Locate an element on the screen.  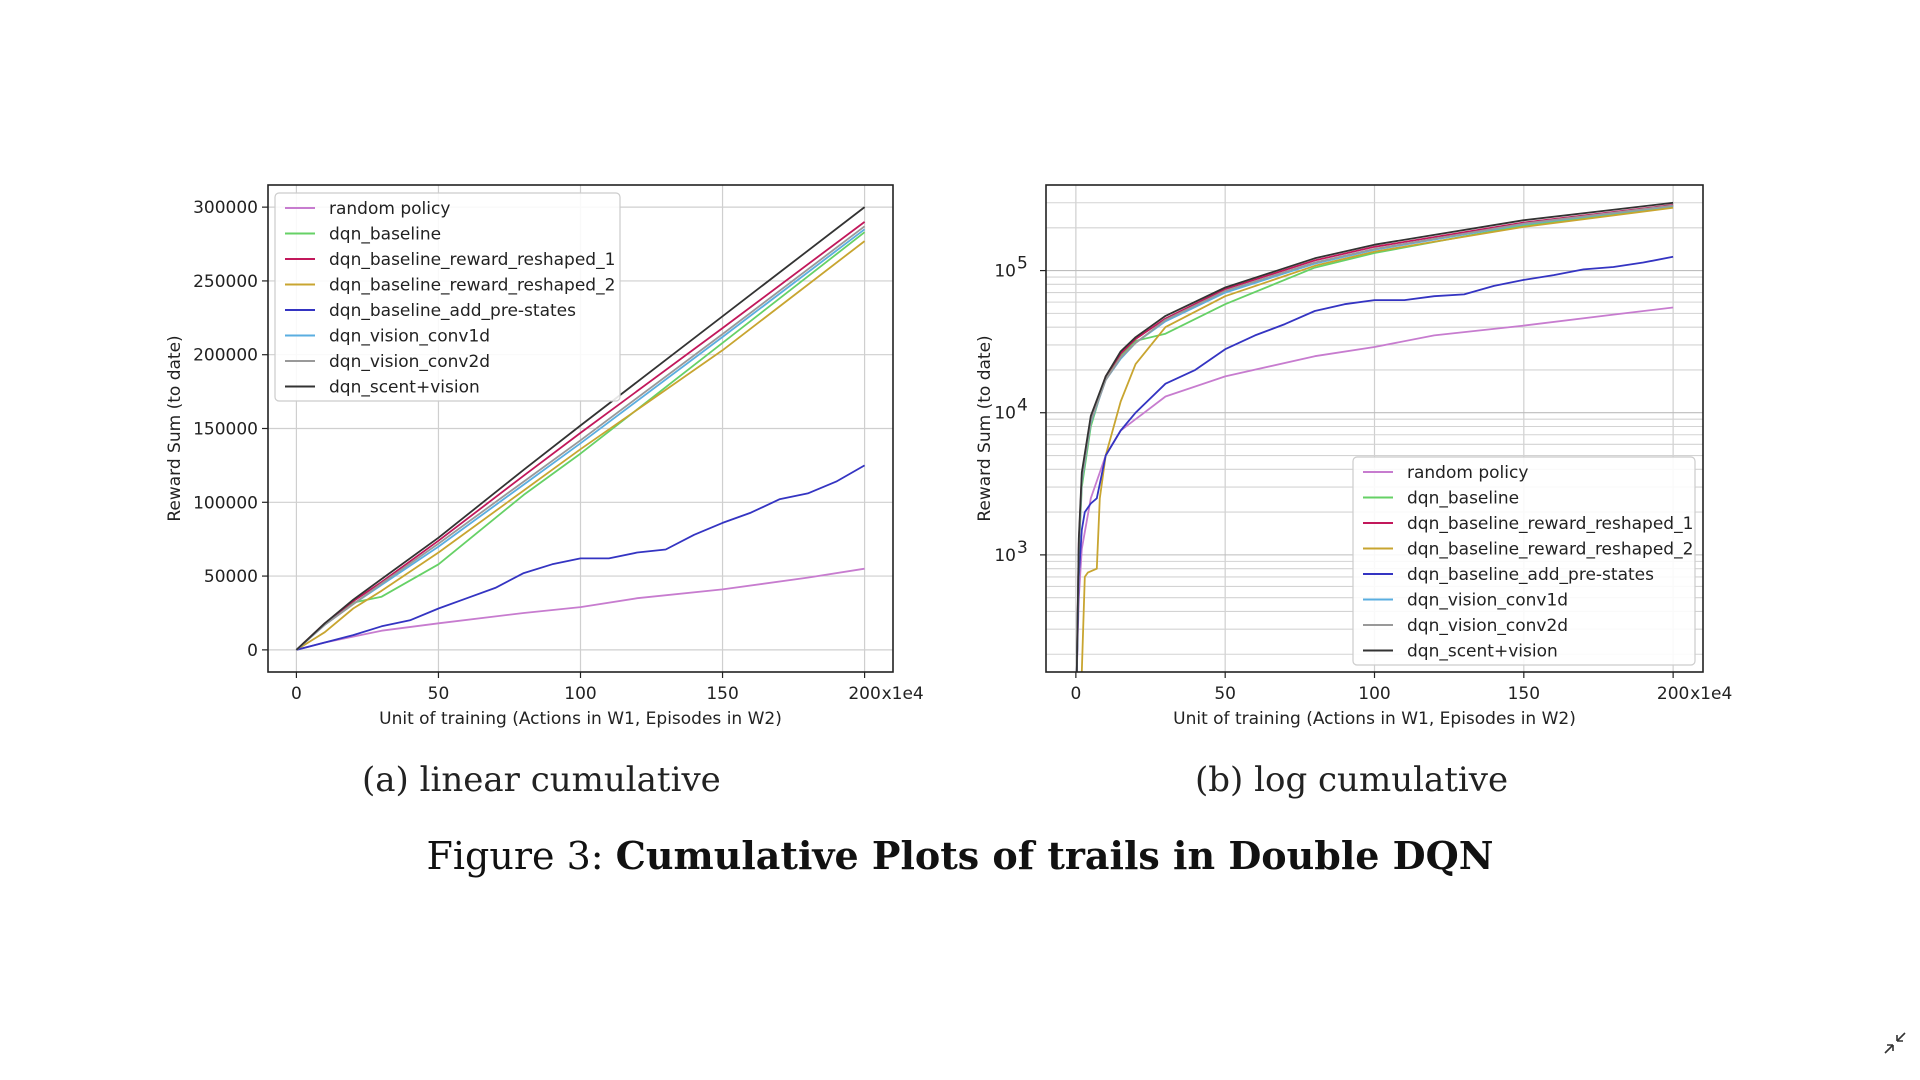
caption-linear-cumulative: (a) linear cumulative is located at coordinates (541, 780).